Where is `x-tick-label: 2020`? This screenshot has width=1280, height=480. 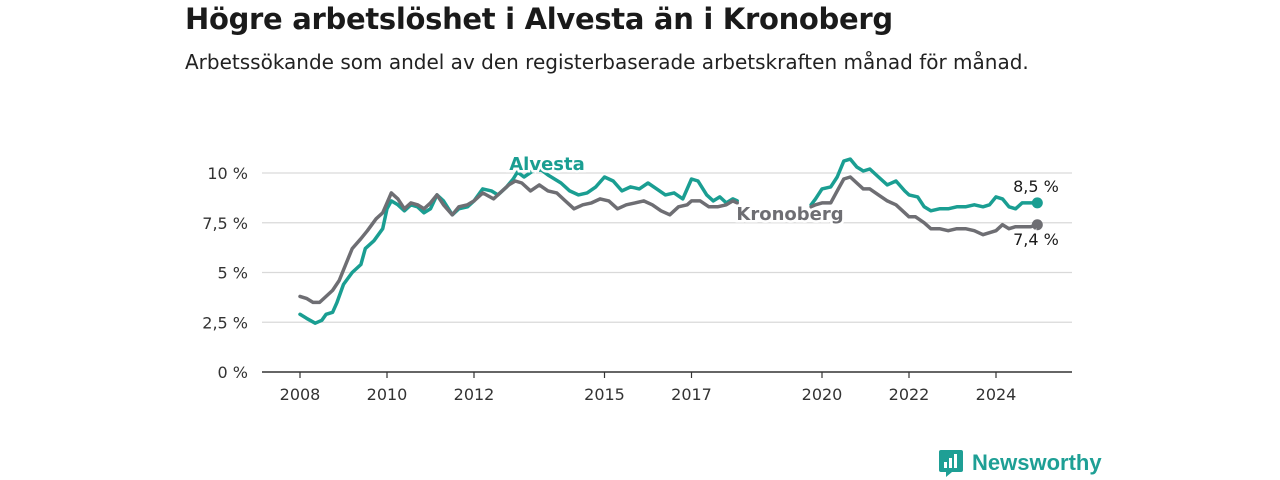 x-tick-label: 2020 is located at coordinates (822, 394).